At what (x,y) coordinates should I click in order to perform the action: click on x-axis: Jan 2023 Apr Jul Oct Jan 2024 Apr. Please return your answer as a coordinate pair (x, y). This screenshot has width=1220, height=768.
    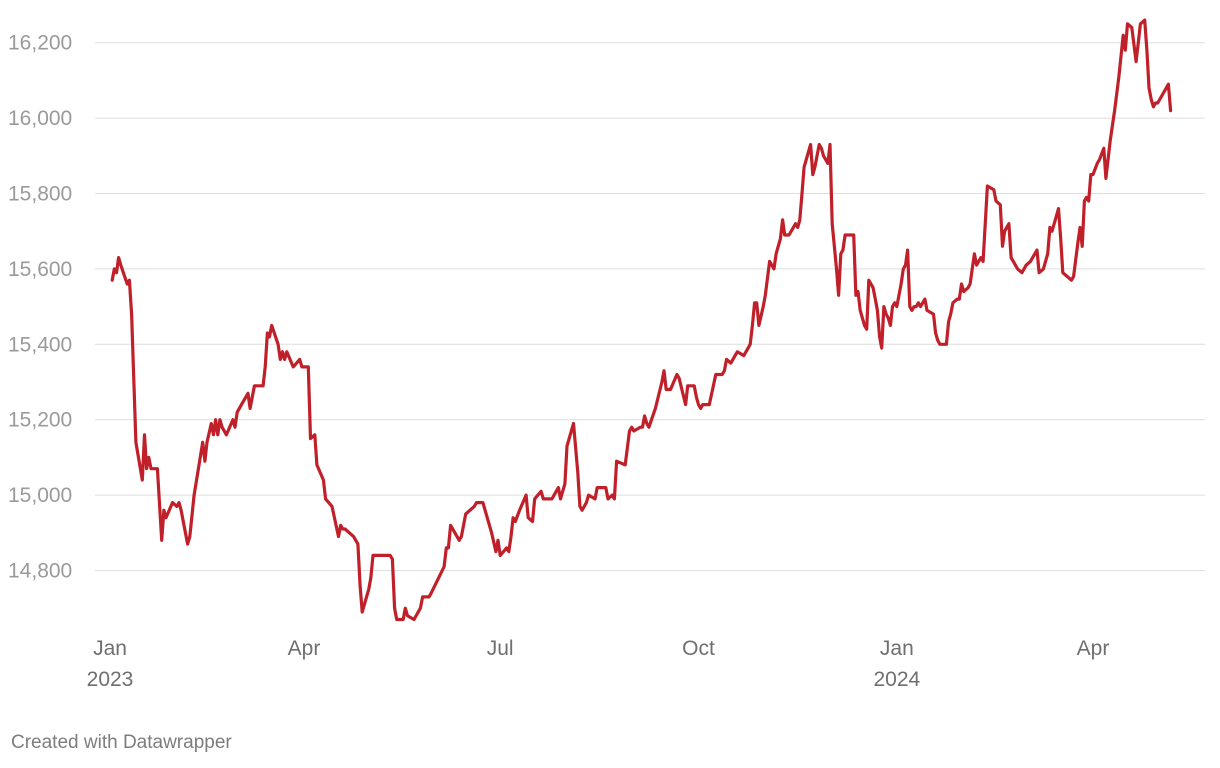
    Looking at the image, I should click on (598, 664).